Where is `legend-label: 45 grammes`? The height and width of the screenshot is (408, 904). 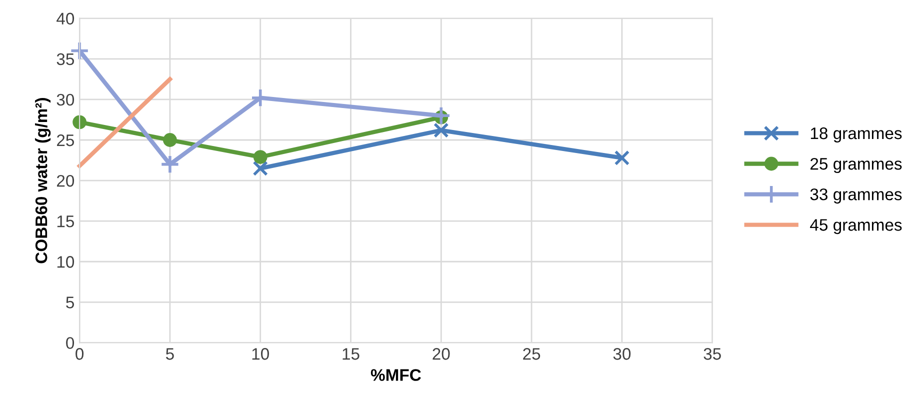
legend-label: 45 grammes is located at coordinates (856, 226).